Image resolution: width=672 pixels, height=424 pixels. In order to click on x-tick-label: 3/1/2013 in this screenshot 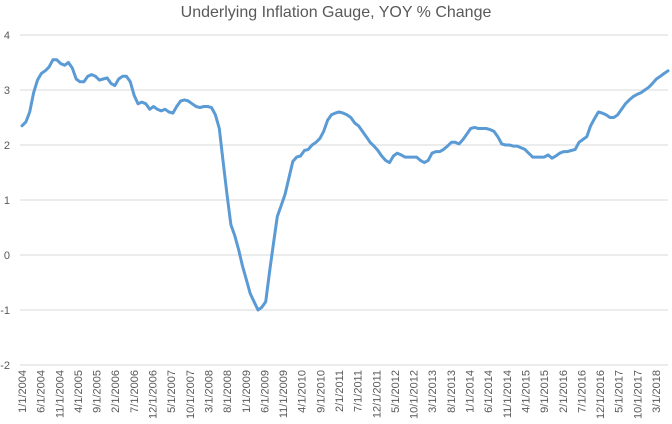, I will do `click(433, 391)`.